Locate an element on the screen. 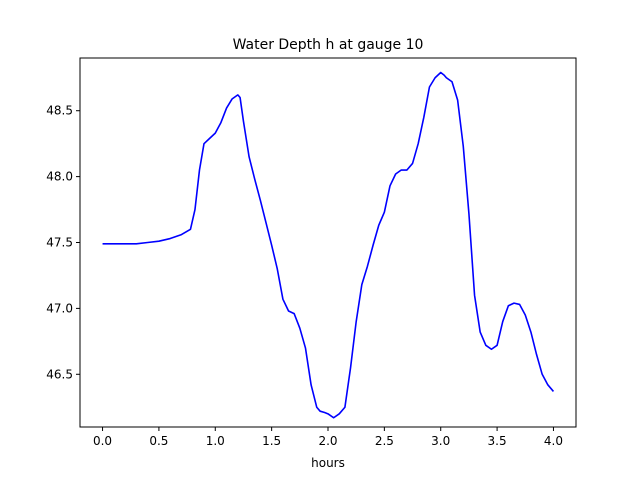  x-axis-label: hours is located at coordinates (328, 463).